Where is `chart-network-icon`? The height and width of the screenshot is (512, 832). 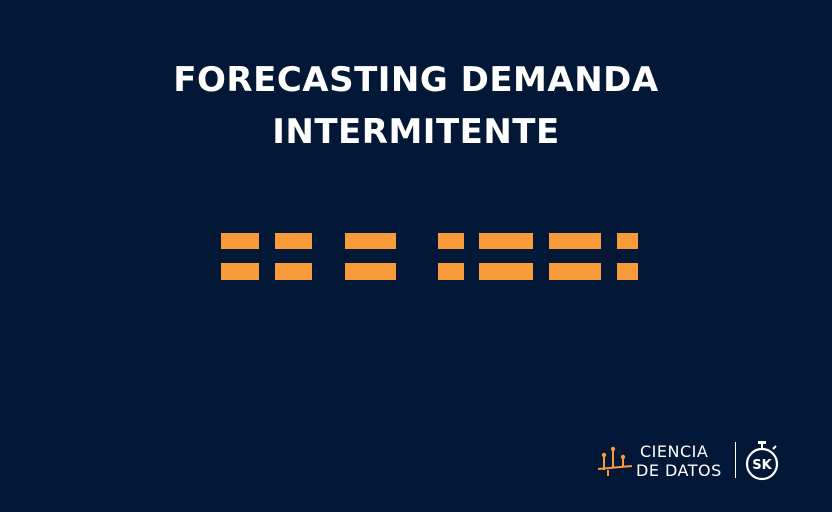 chart-network-icon is located at coordinates (614, 461).